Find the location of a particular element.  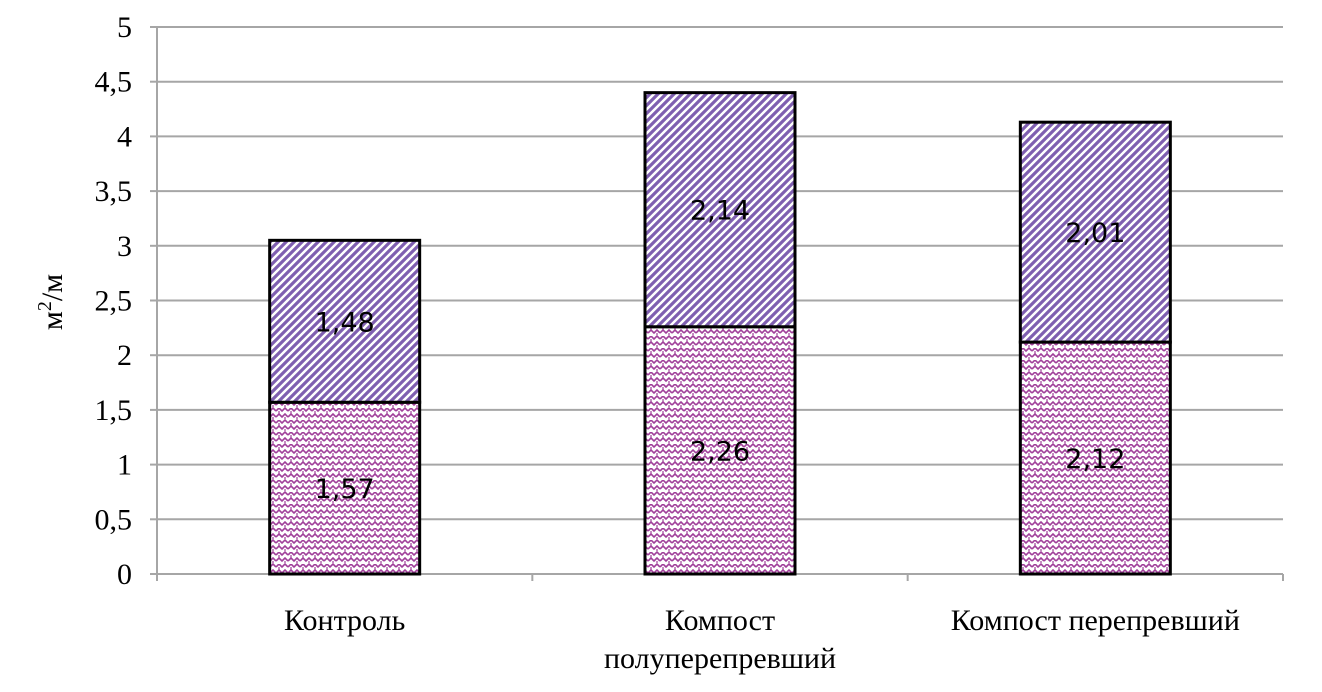

data-label: 2,26 is located at coordinates (720, 451).